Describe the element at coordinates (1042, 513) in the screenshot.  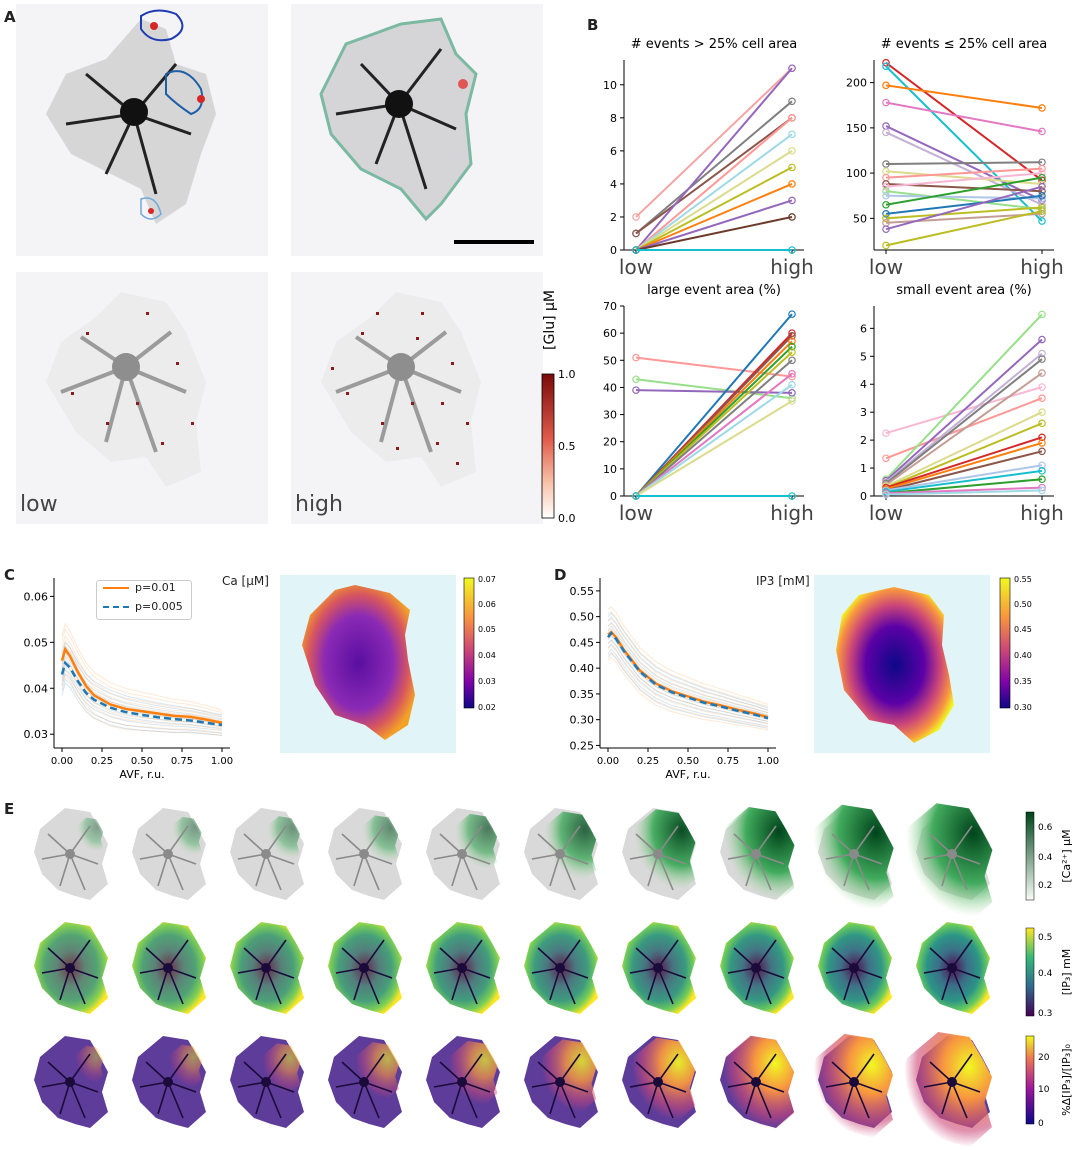
I see `x-tick-label: high` at that location.